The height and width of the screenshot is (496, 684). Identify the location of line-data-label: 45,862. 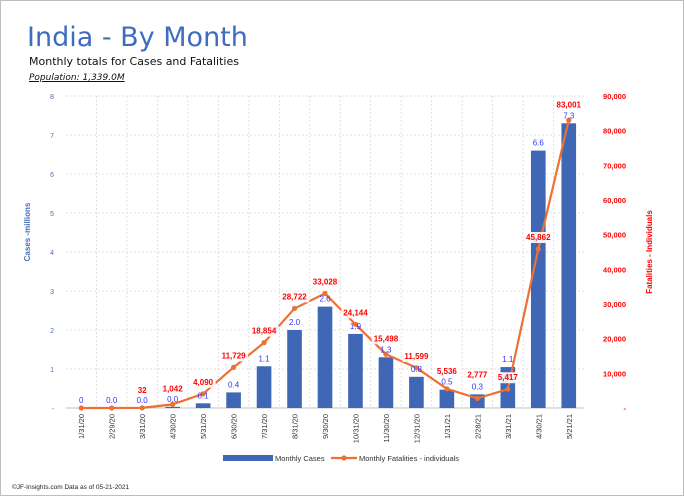
(538, 237).